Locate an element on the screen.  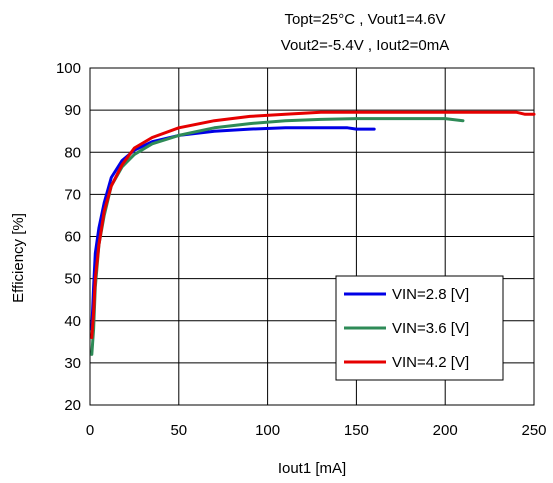
conditions-line-1: Topt=25°C , Vout1=4.6V is located at coordinates (364, 19).